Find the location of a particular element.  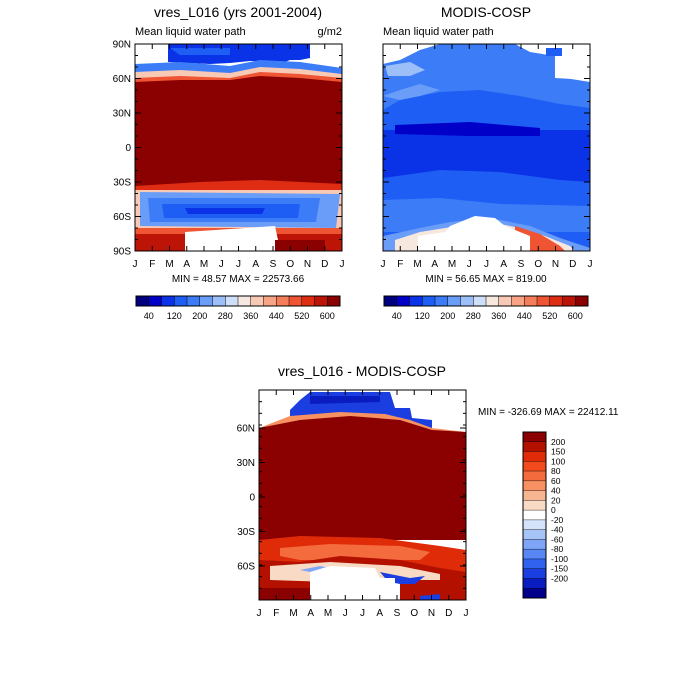

colorbar-label: 60 is located at coordinates (556, 481).